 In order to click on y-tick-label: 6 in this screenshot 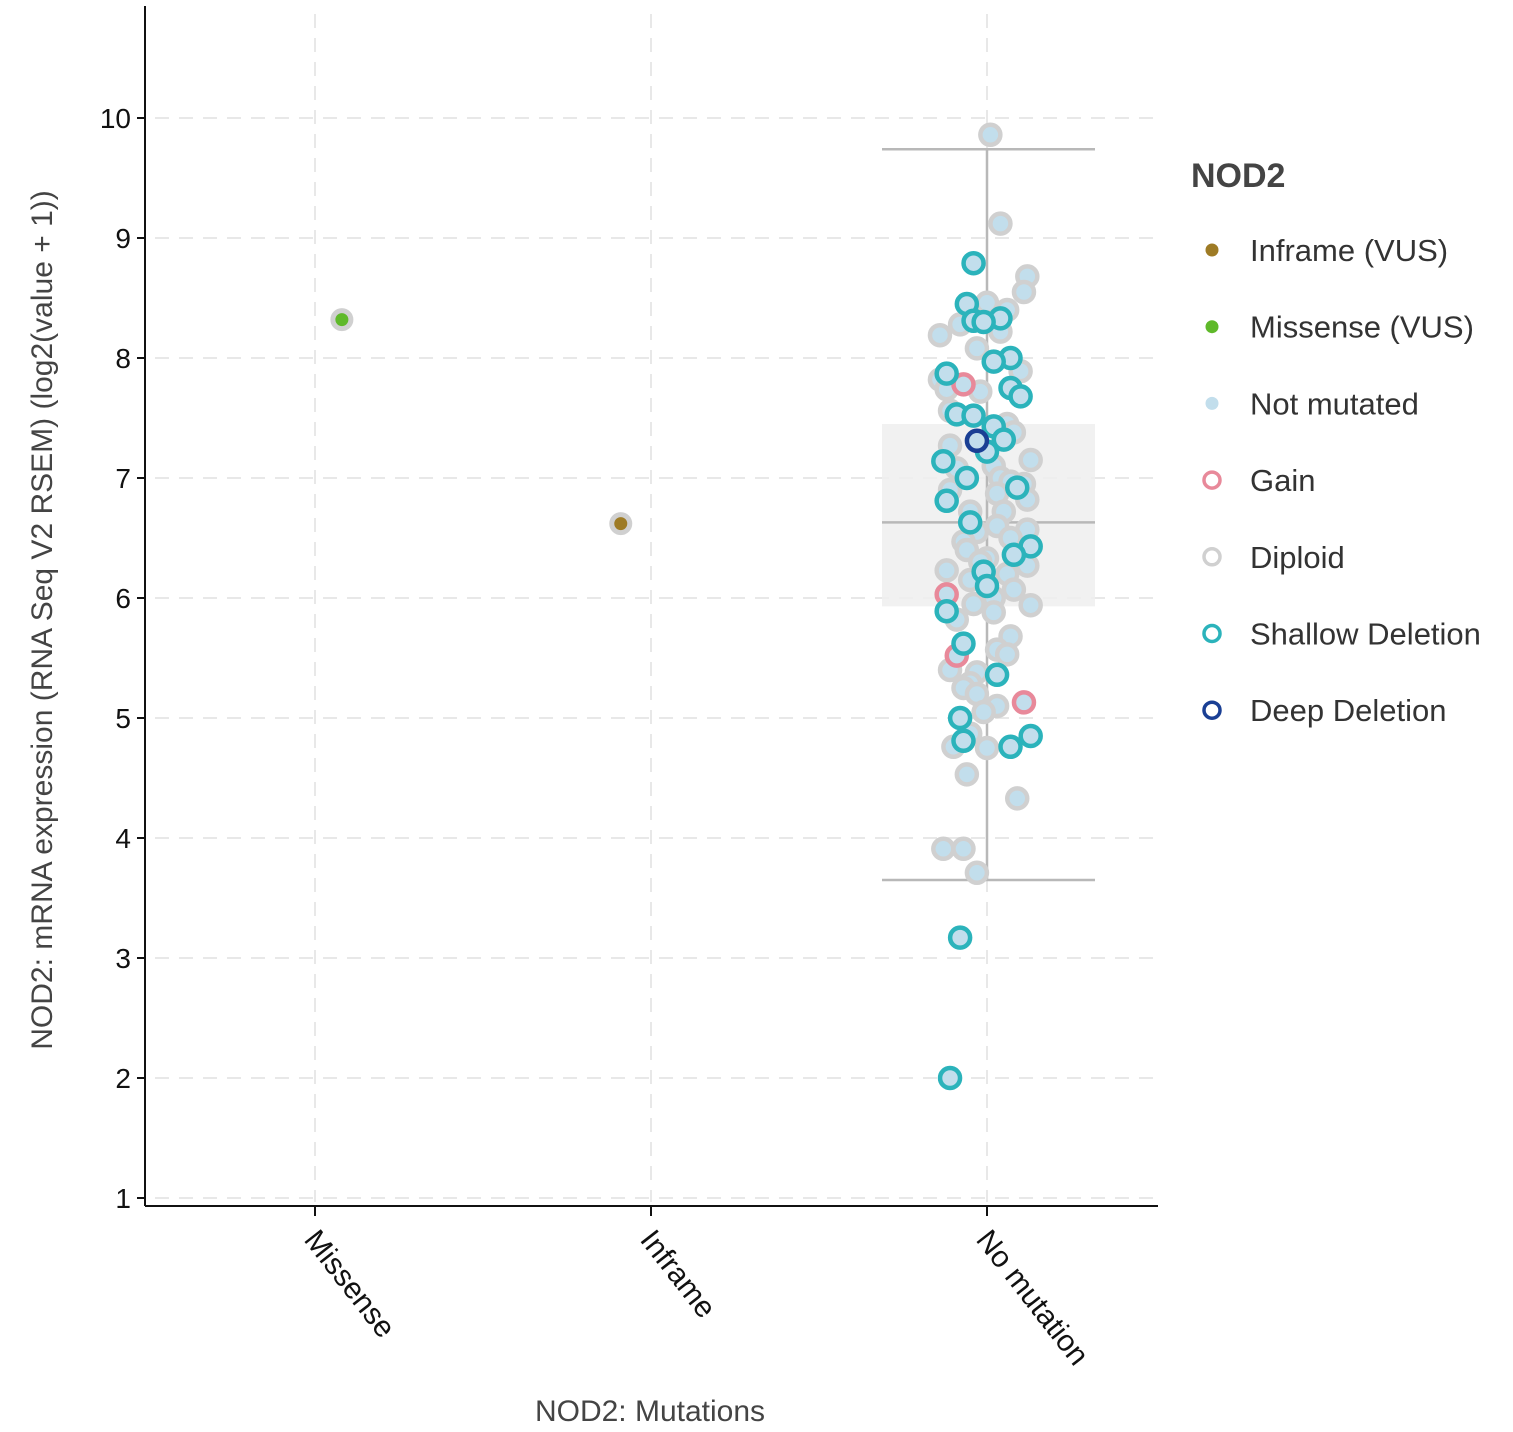, I will do `click(123, 598)`.